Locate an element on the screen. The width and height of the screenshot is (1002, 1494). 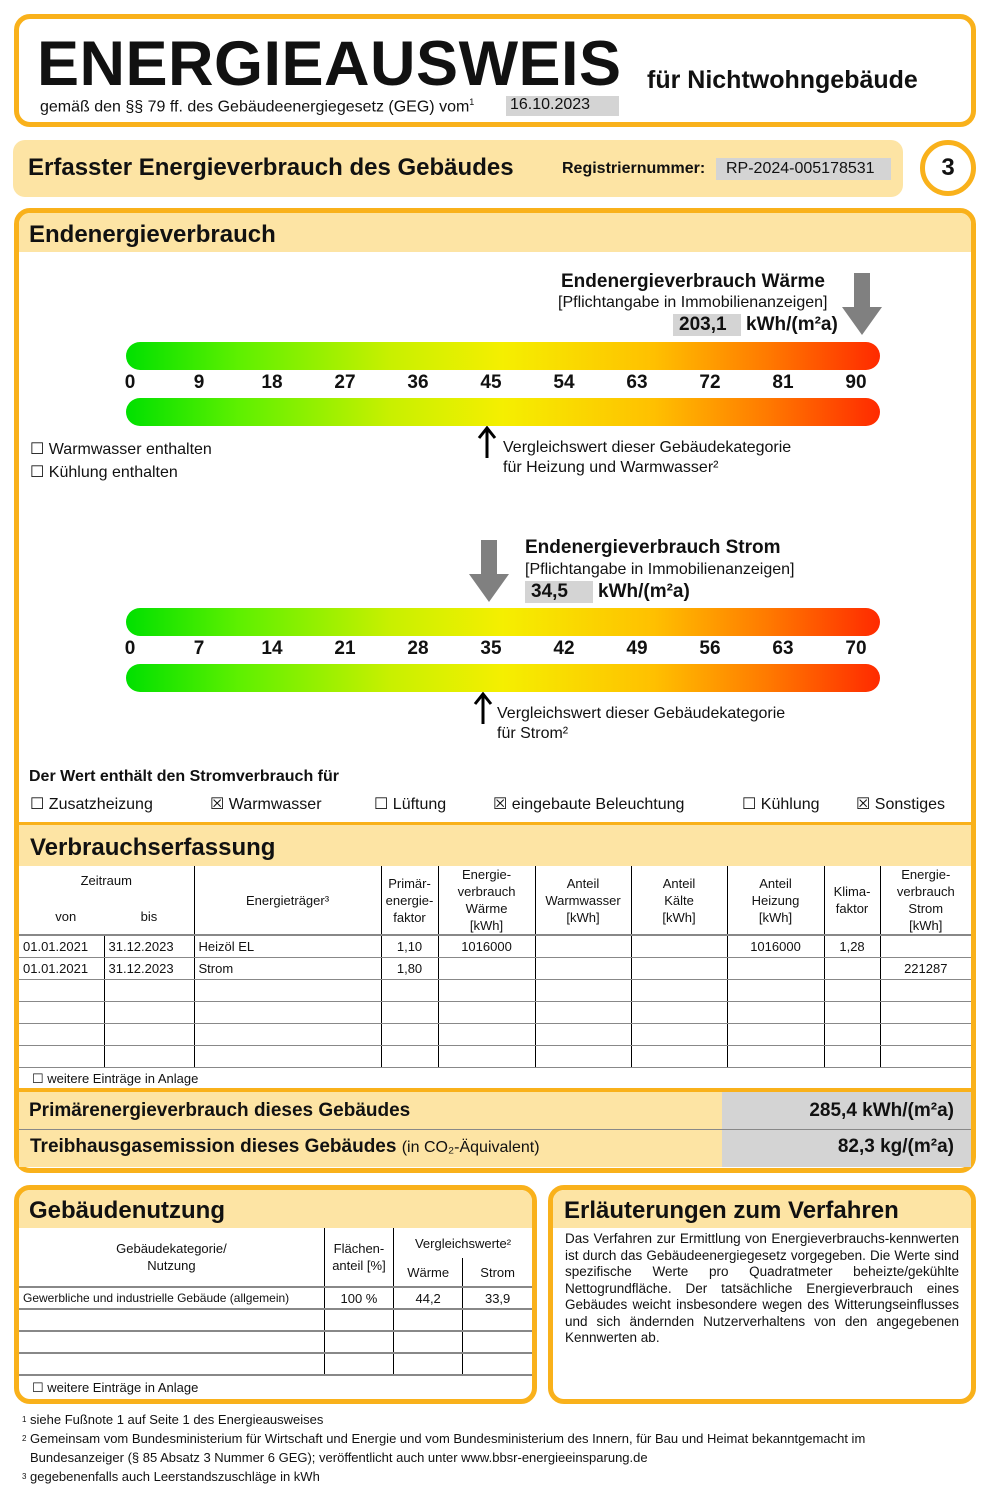
strom-compare-text1: Vergleichswert dieser Gebäudekategorie is located at coordinates (641, 713).